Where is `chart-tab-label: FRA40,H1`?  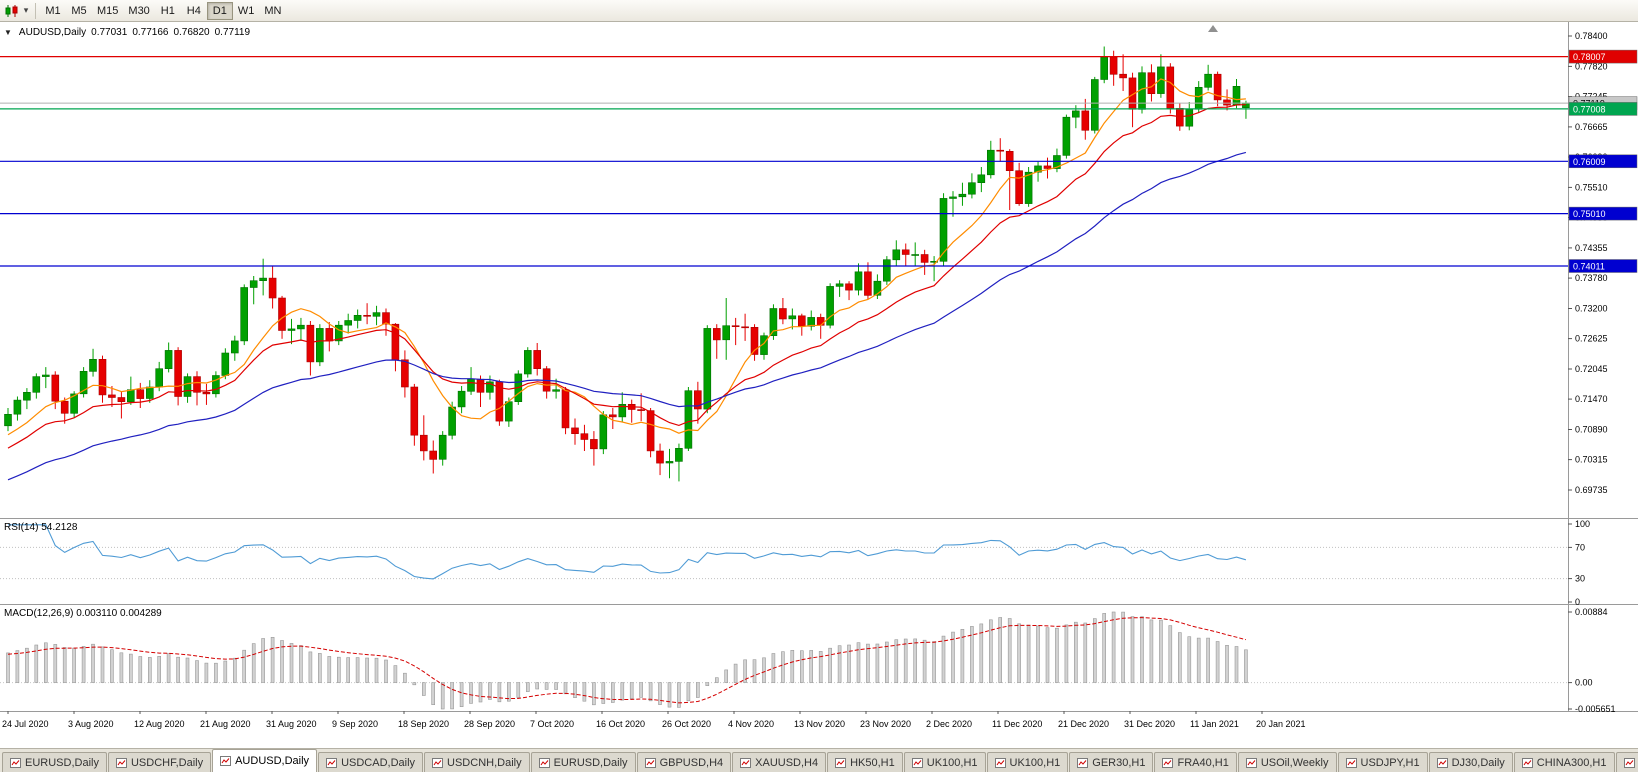 chart-tab-label: FRA40,H1 is located at coordinates (1203, 762).